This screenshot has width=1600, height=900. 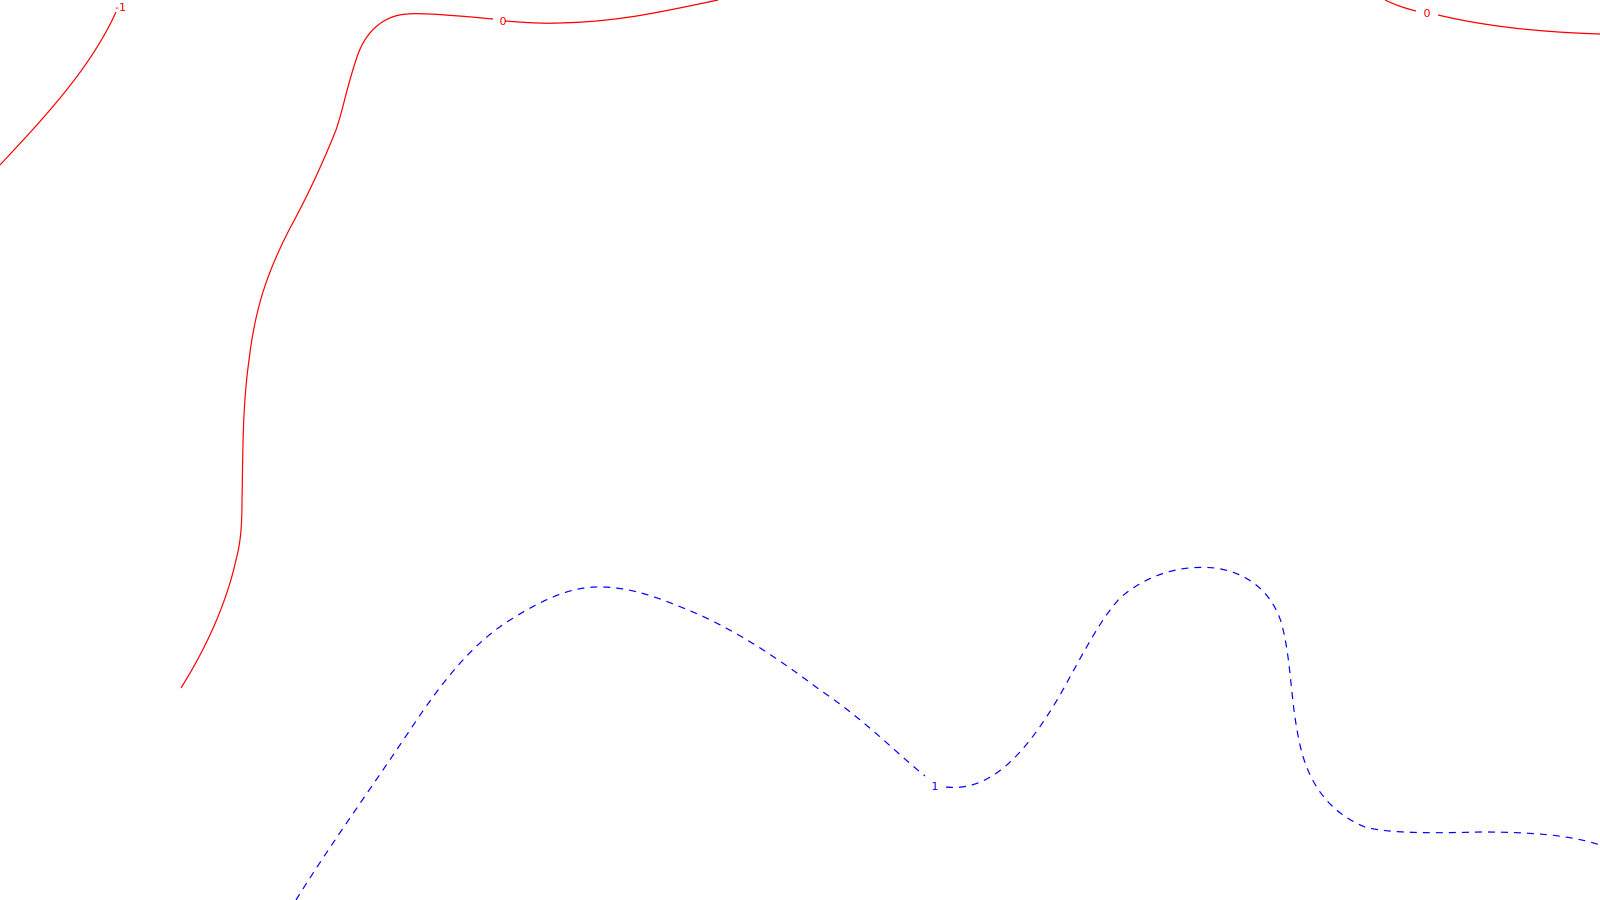 I want to click on contour-label-one: 1, so click(x=935, y=786).